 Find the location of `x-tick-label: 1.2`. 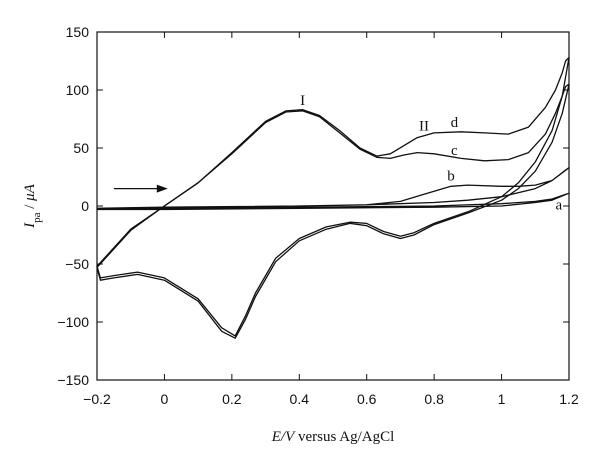

x-tick-label: 1.2 is located at coordinates (569, 399).